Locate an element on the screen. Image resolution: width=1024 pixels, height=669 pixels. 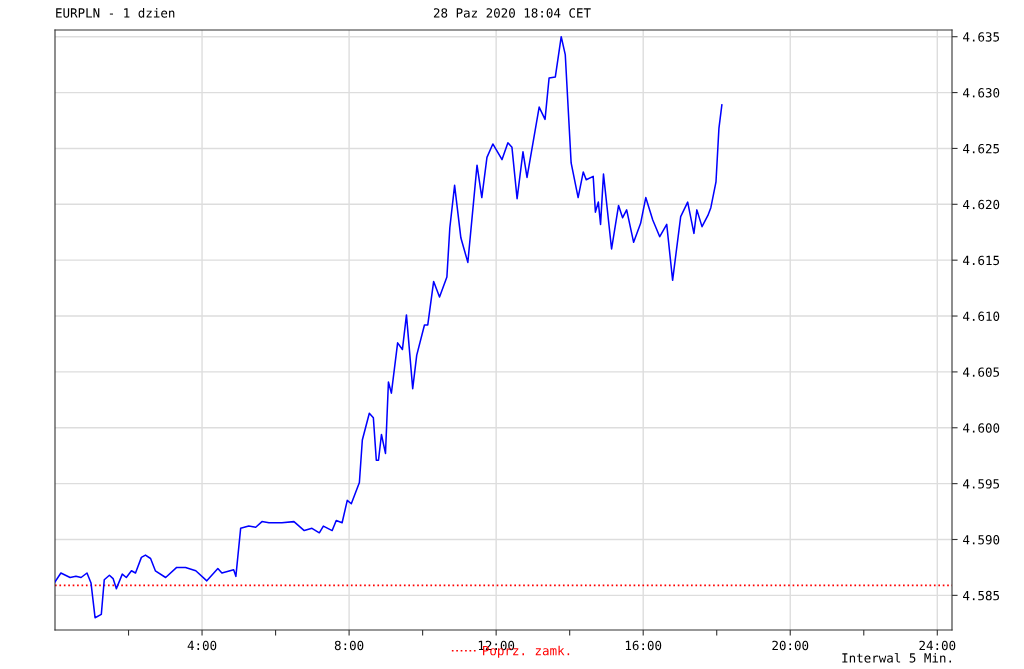
x-tick-label: 8:00 is located at coordinates (349, 645).